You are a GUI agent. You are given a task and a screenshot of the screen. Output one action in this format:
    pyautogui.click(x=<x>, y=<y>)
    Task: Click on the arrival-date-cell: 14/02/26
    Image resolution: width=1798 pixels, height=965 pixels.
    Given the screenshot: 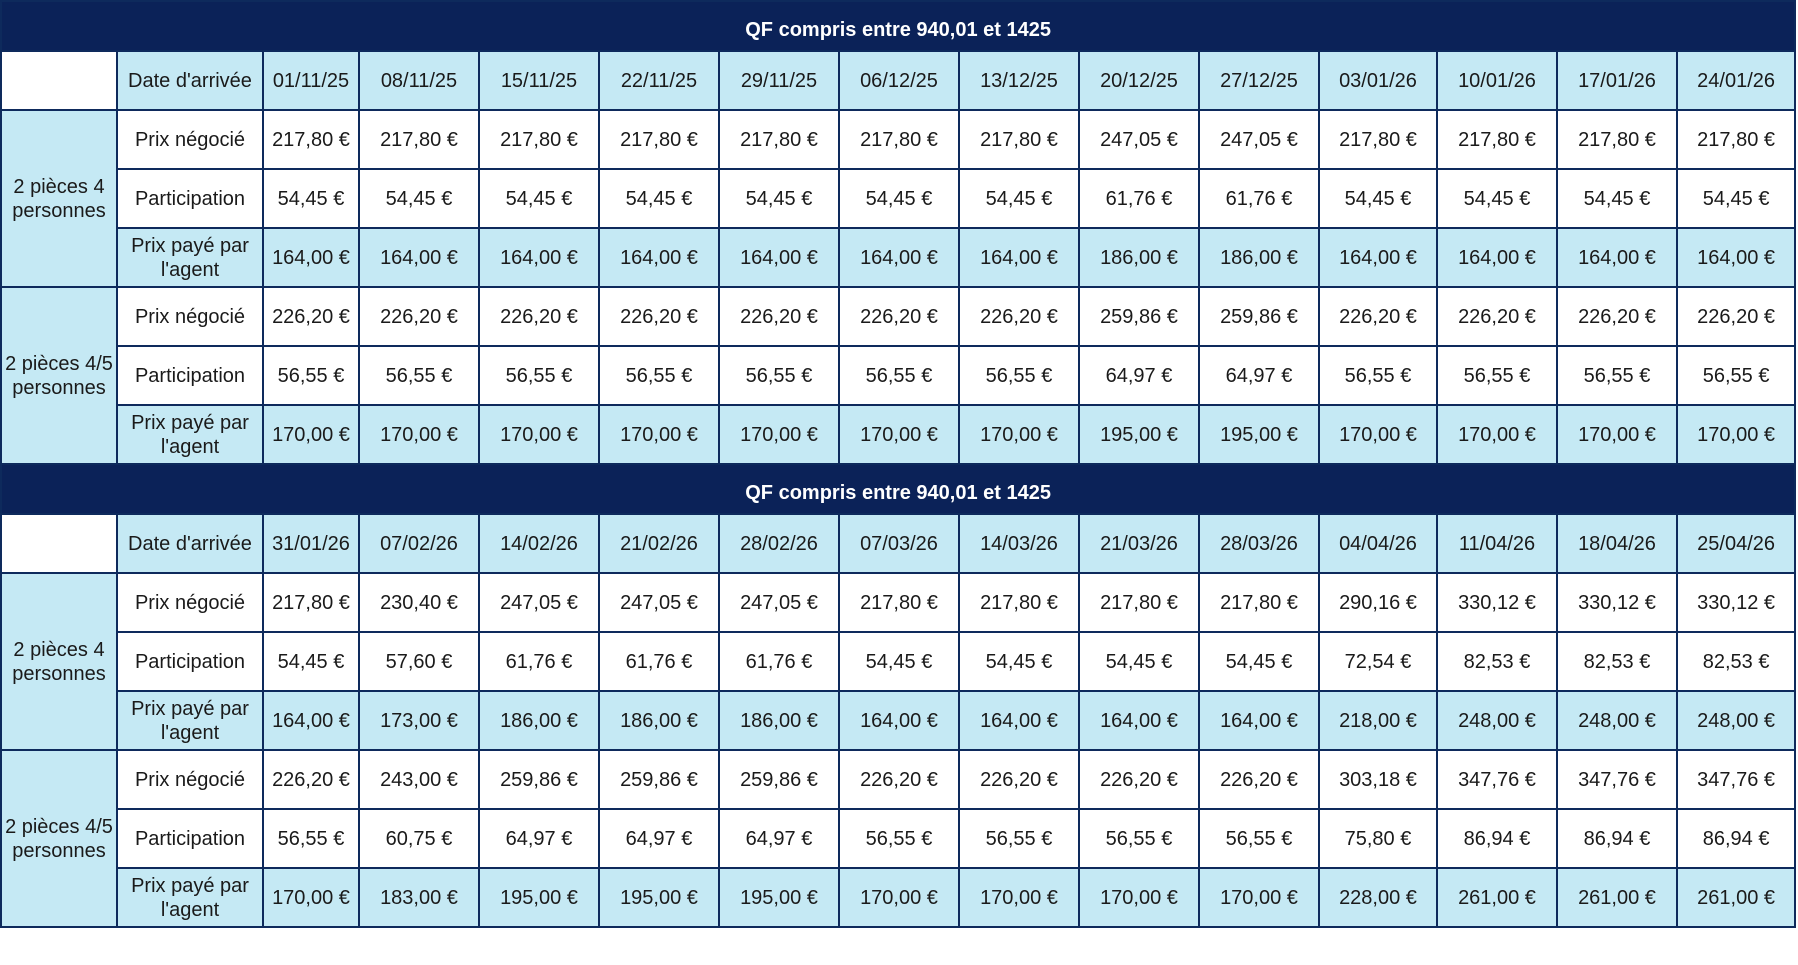 What is the action you would take?
    pyautogui.click(x=539, y=543)
    